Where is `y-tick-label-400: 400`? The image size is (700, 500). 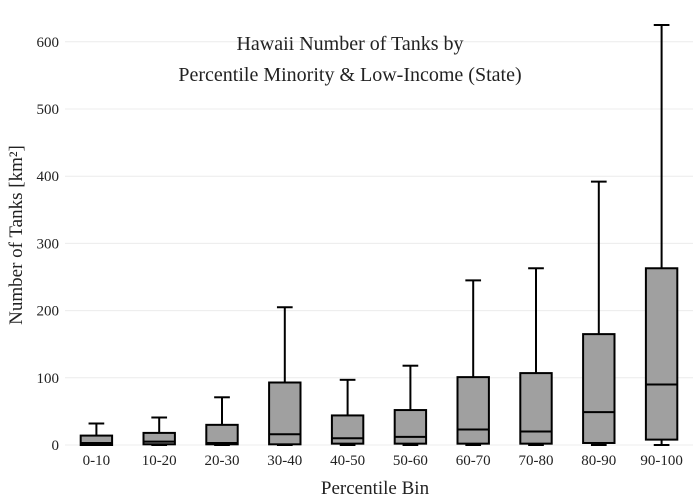 y-tick-label-400: 400 is located at coordinates (48, 177).